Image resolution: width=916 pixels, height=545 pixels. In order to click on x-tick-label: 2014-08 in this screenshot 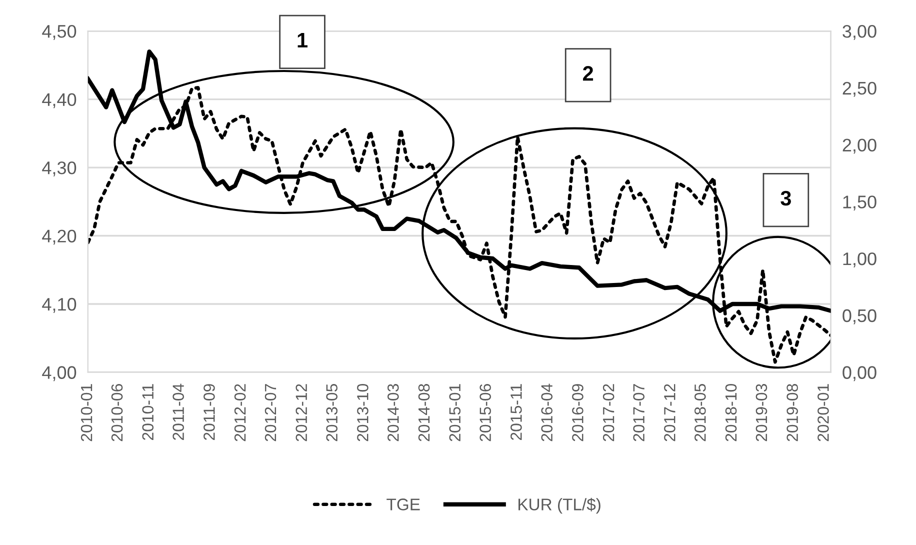, I will do `click(424, 413)`.